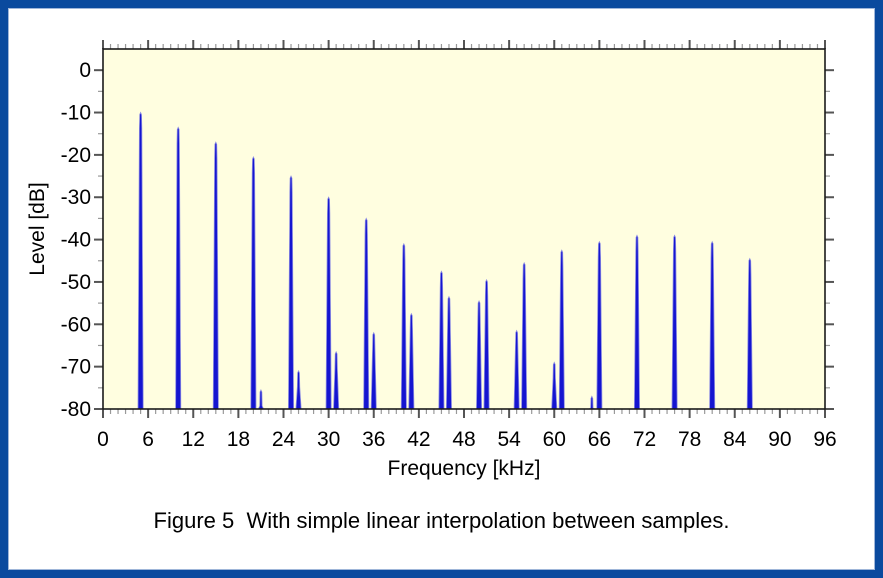  I want to click on x-tick-label: 54, so click(509, 439).